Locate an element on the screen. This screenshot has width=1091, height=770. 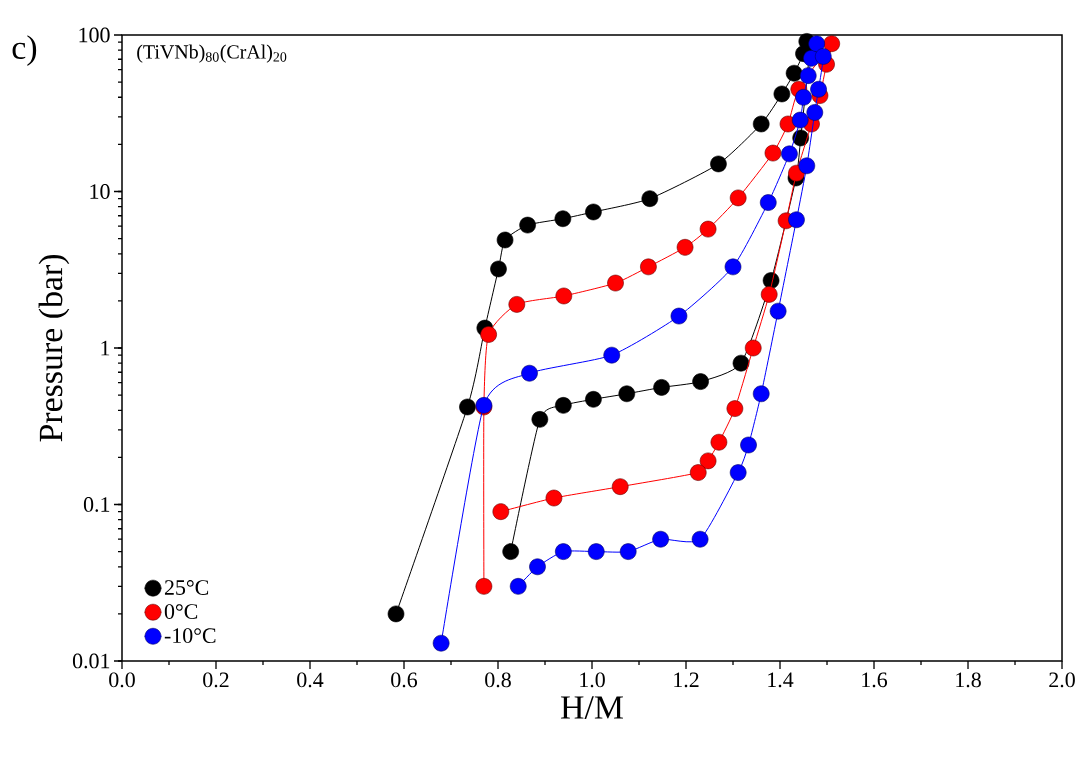
x-tick-label: 1.8 is located at coordinates (968, 680).